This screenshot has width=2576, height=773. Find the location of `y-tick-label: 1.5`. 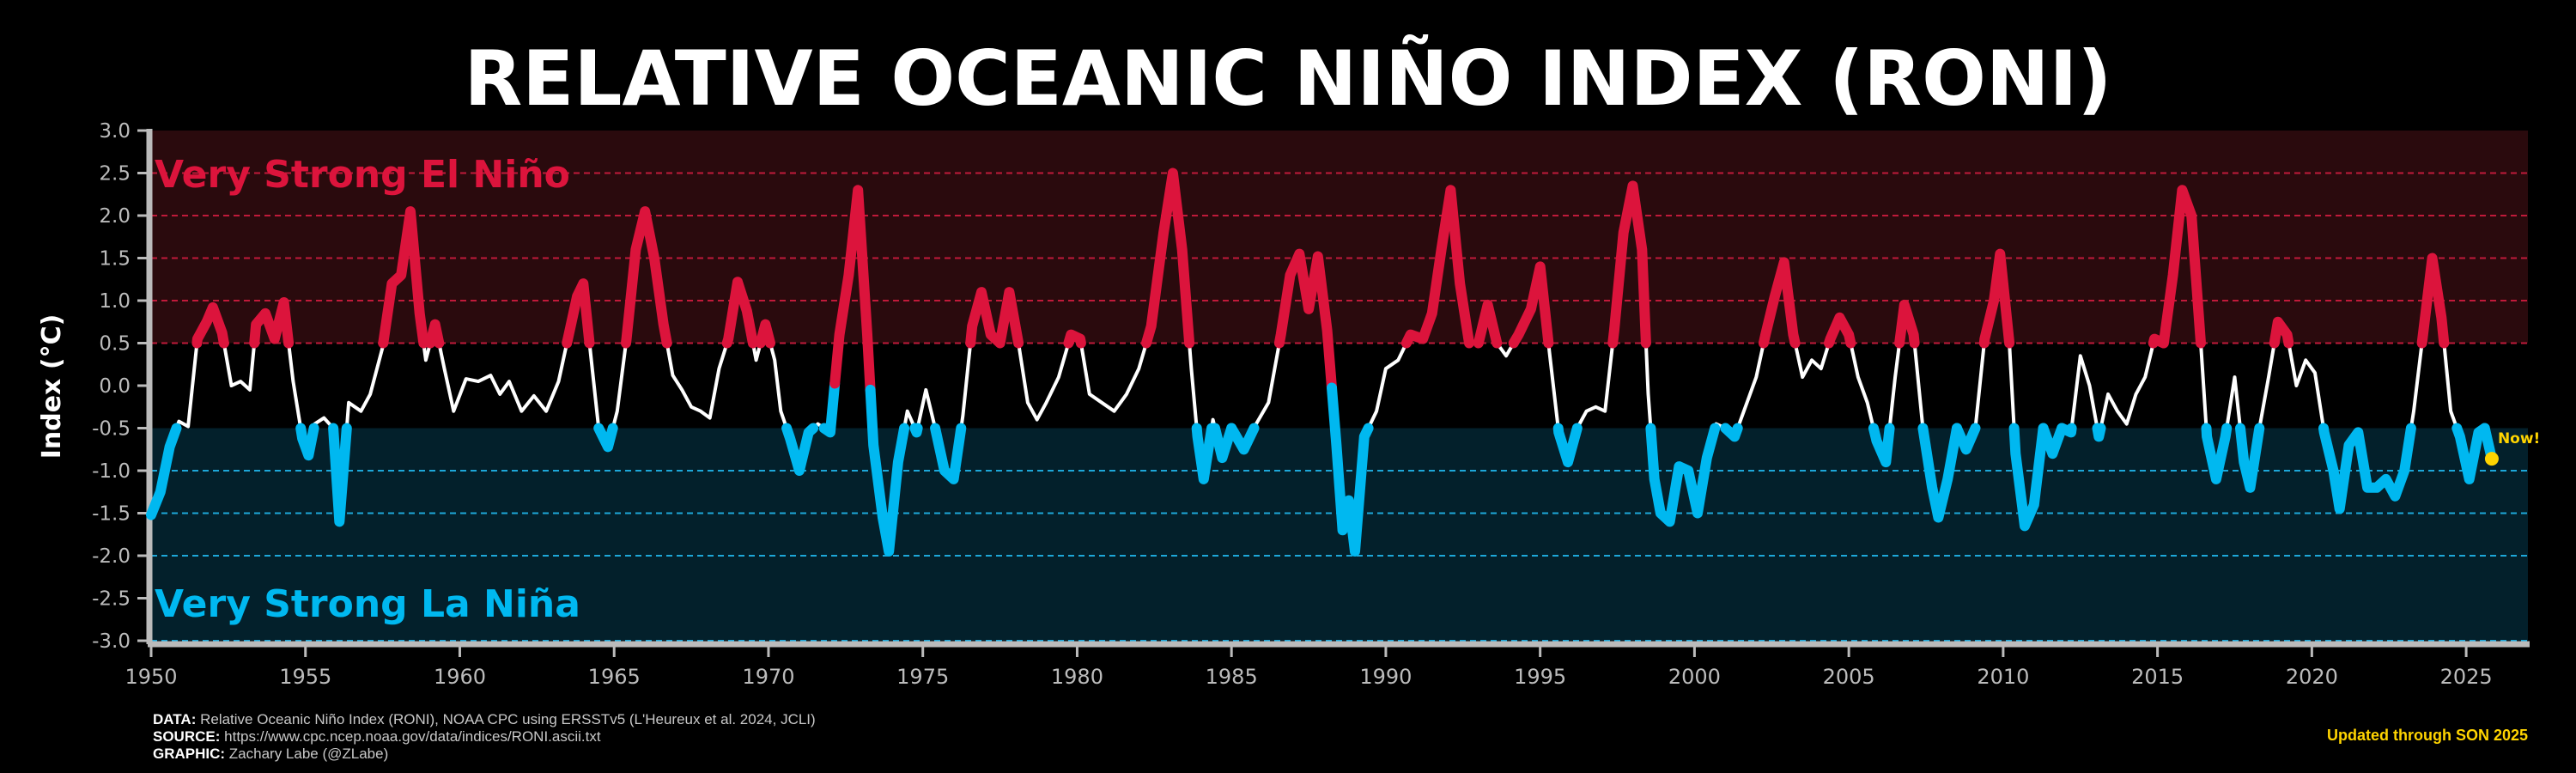

y-tick-label: 1.5 is located at coordinates (115, 259).